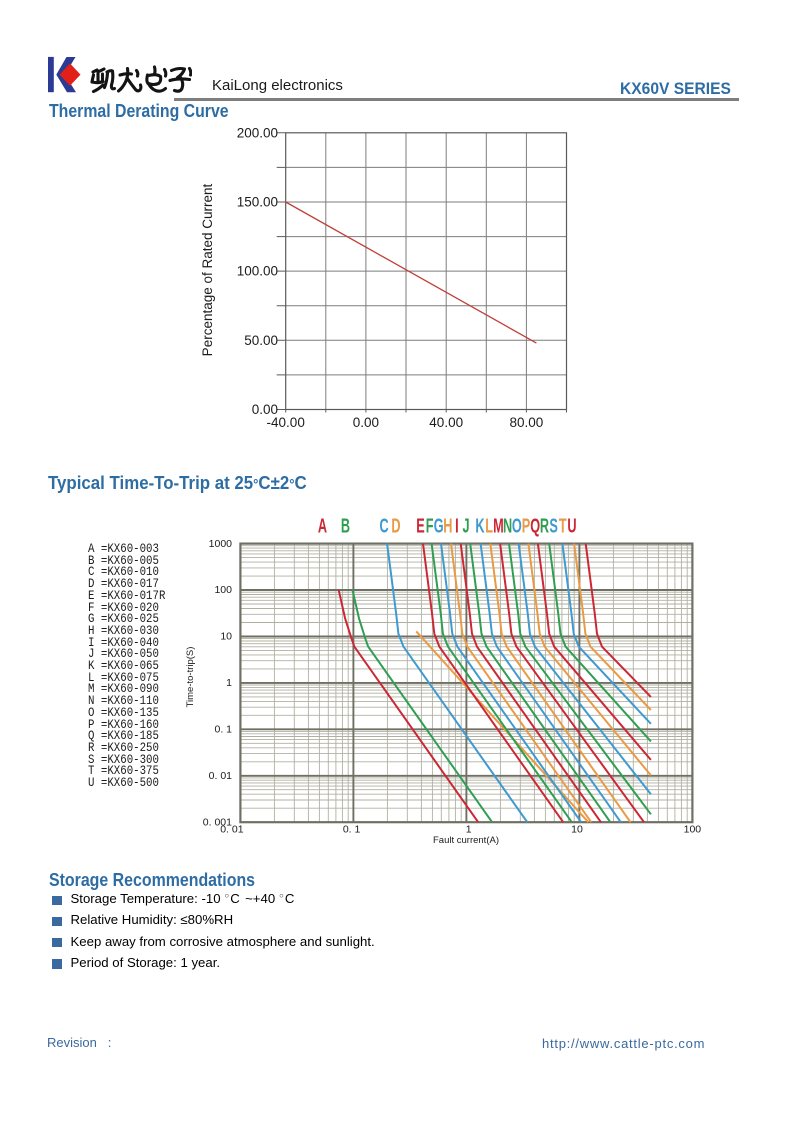 The image size is (793, 1122). What do you see at coordinates (257, 202) in the screenshot?
I see `svg-text: 150.00` at bounding box center [257, 202].